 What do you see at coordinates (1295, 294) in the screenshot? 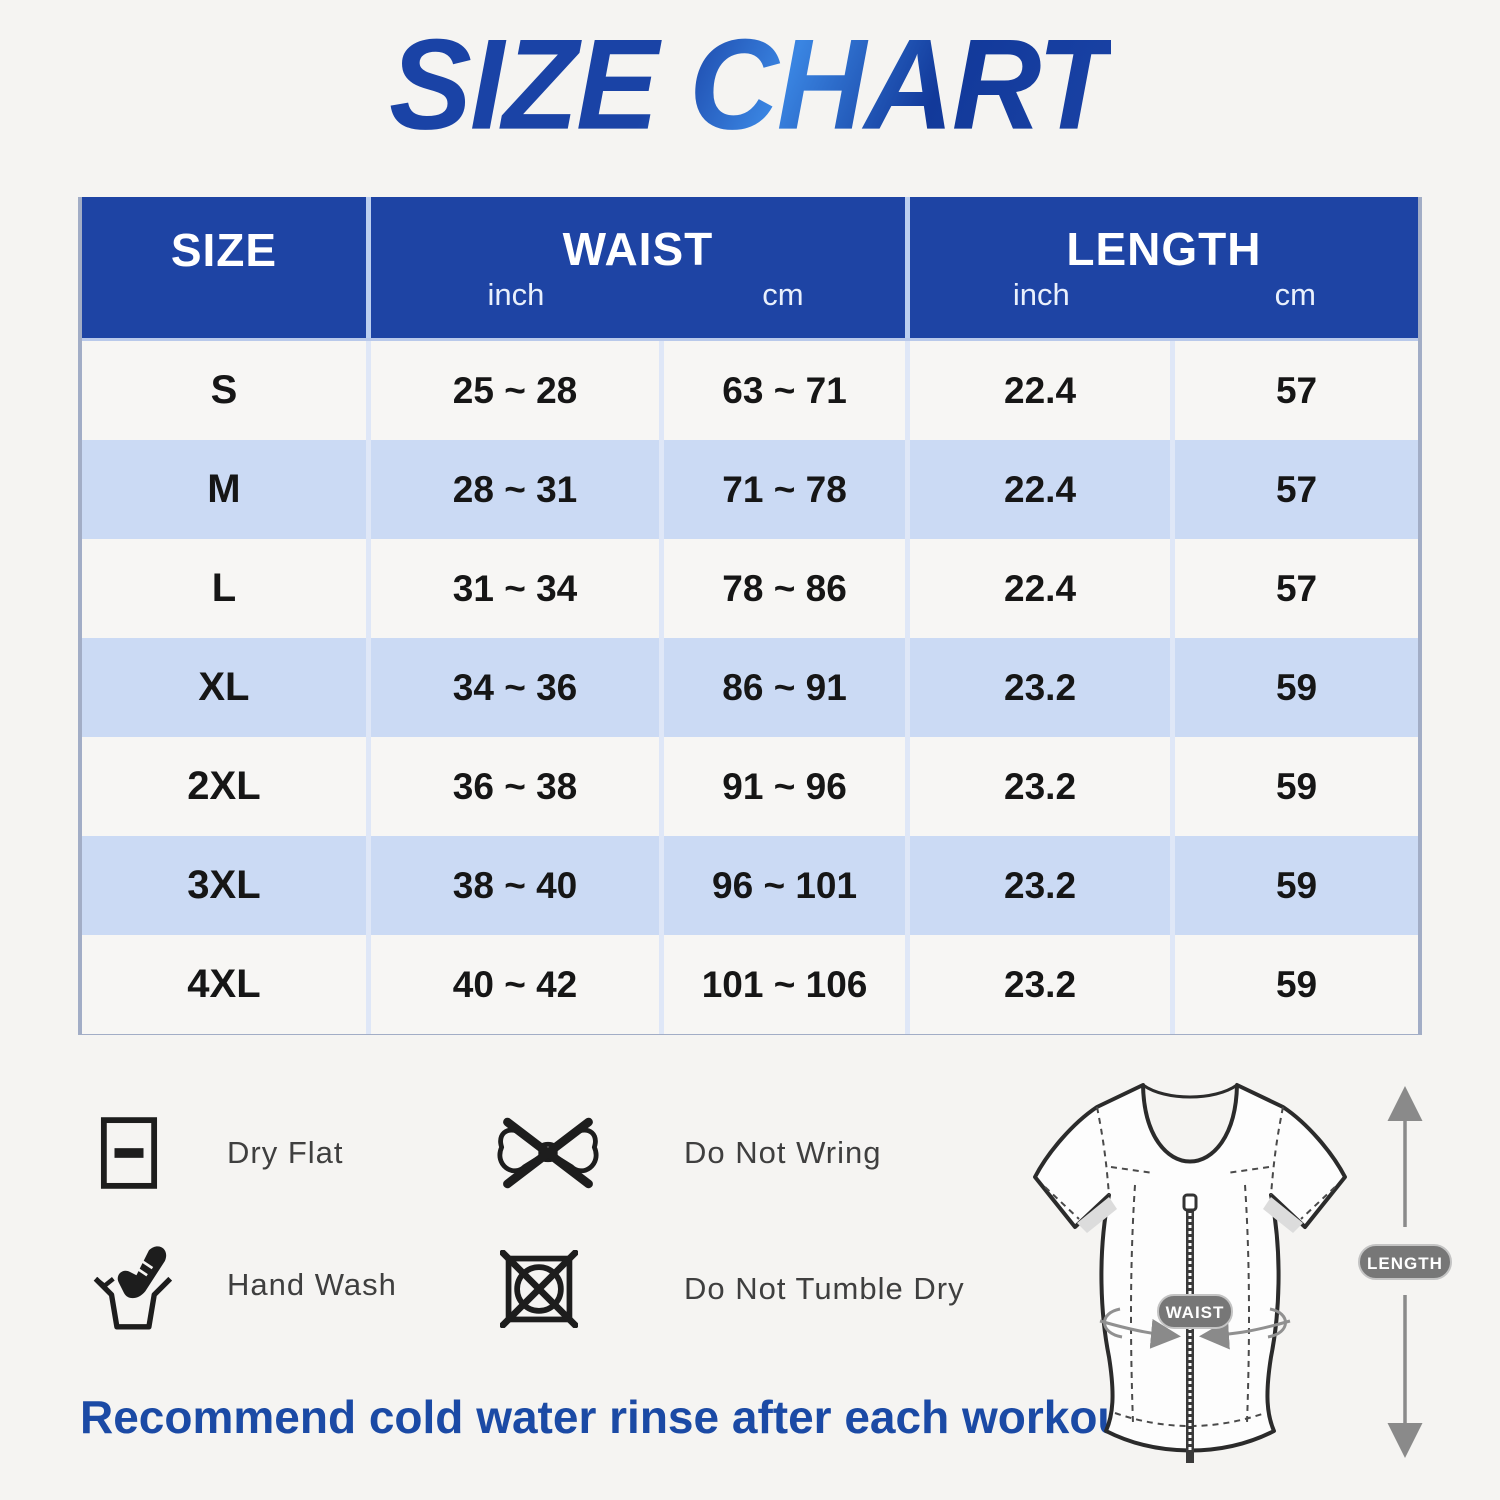
I see `header-length-cm: cm` at bounding box center [1295, 294].